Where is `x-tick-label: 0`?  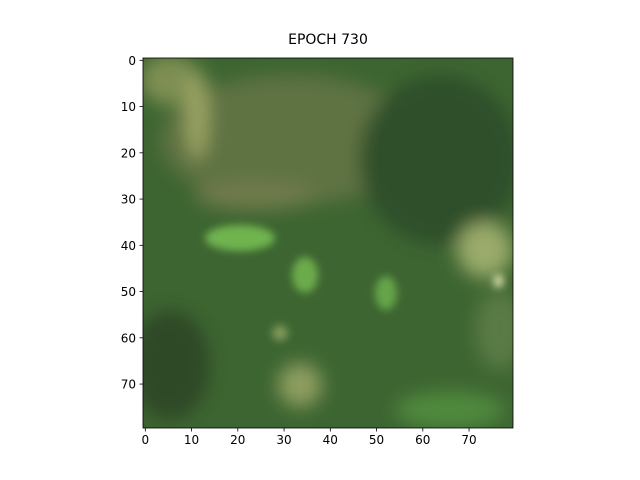
x-tick-label: 0 is located at coordinates (145, 440).